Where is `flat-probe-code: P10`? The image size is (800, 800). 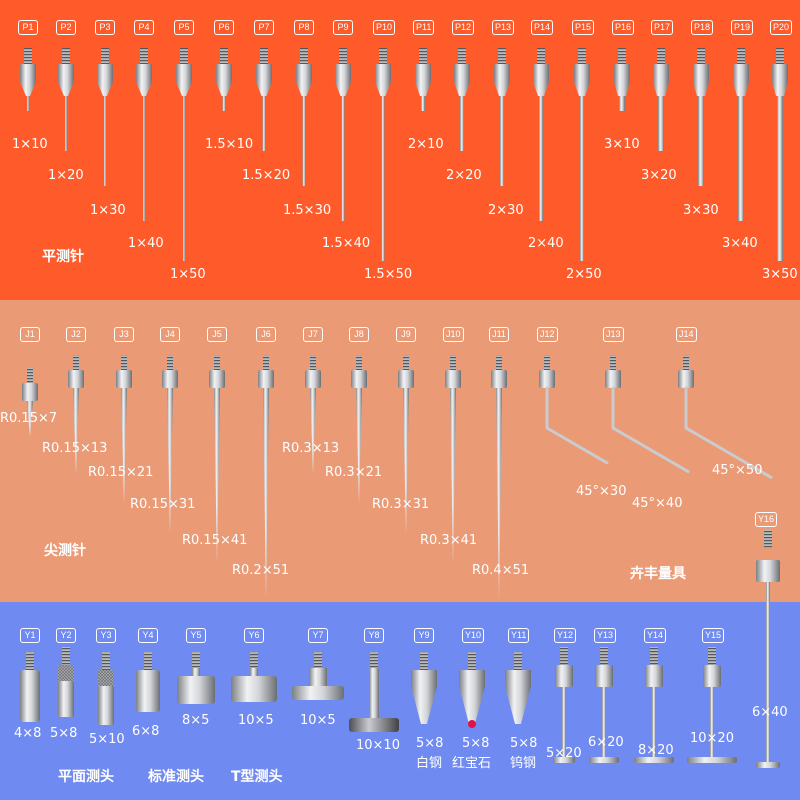
flat-probe-code: P10 is located at coordinates (384, 27).